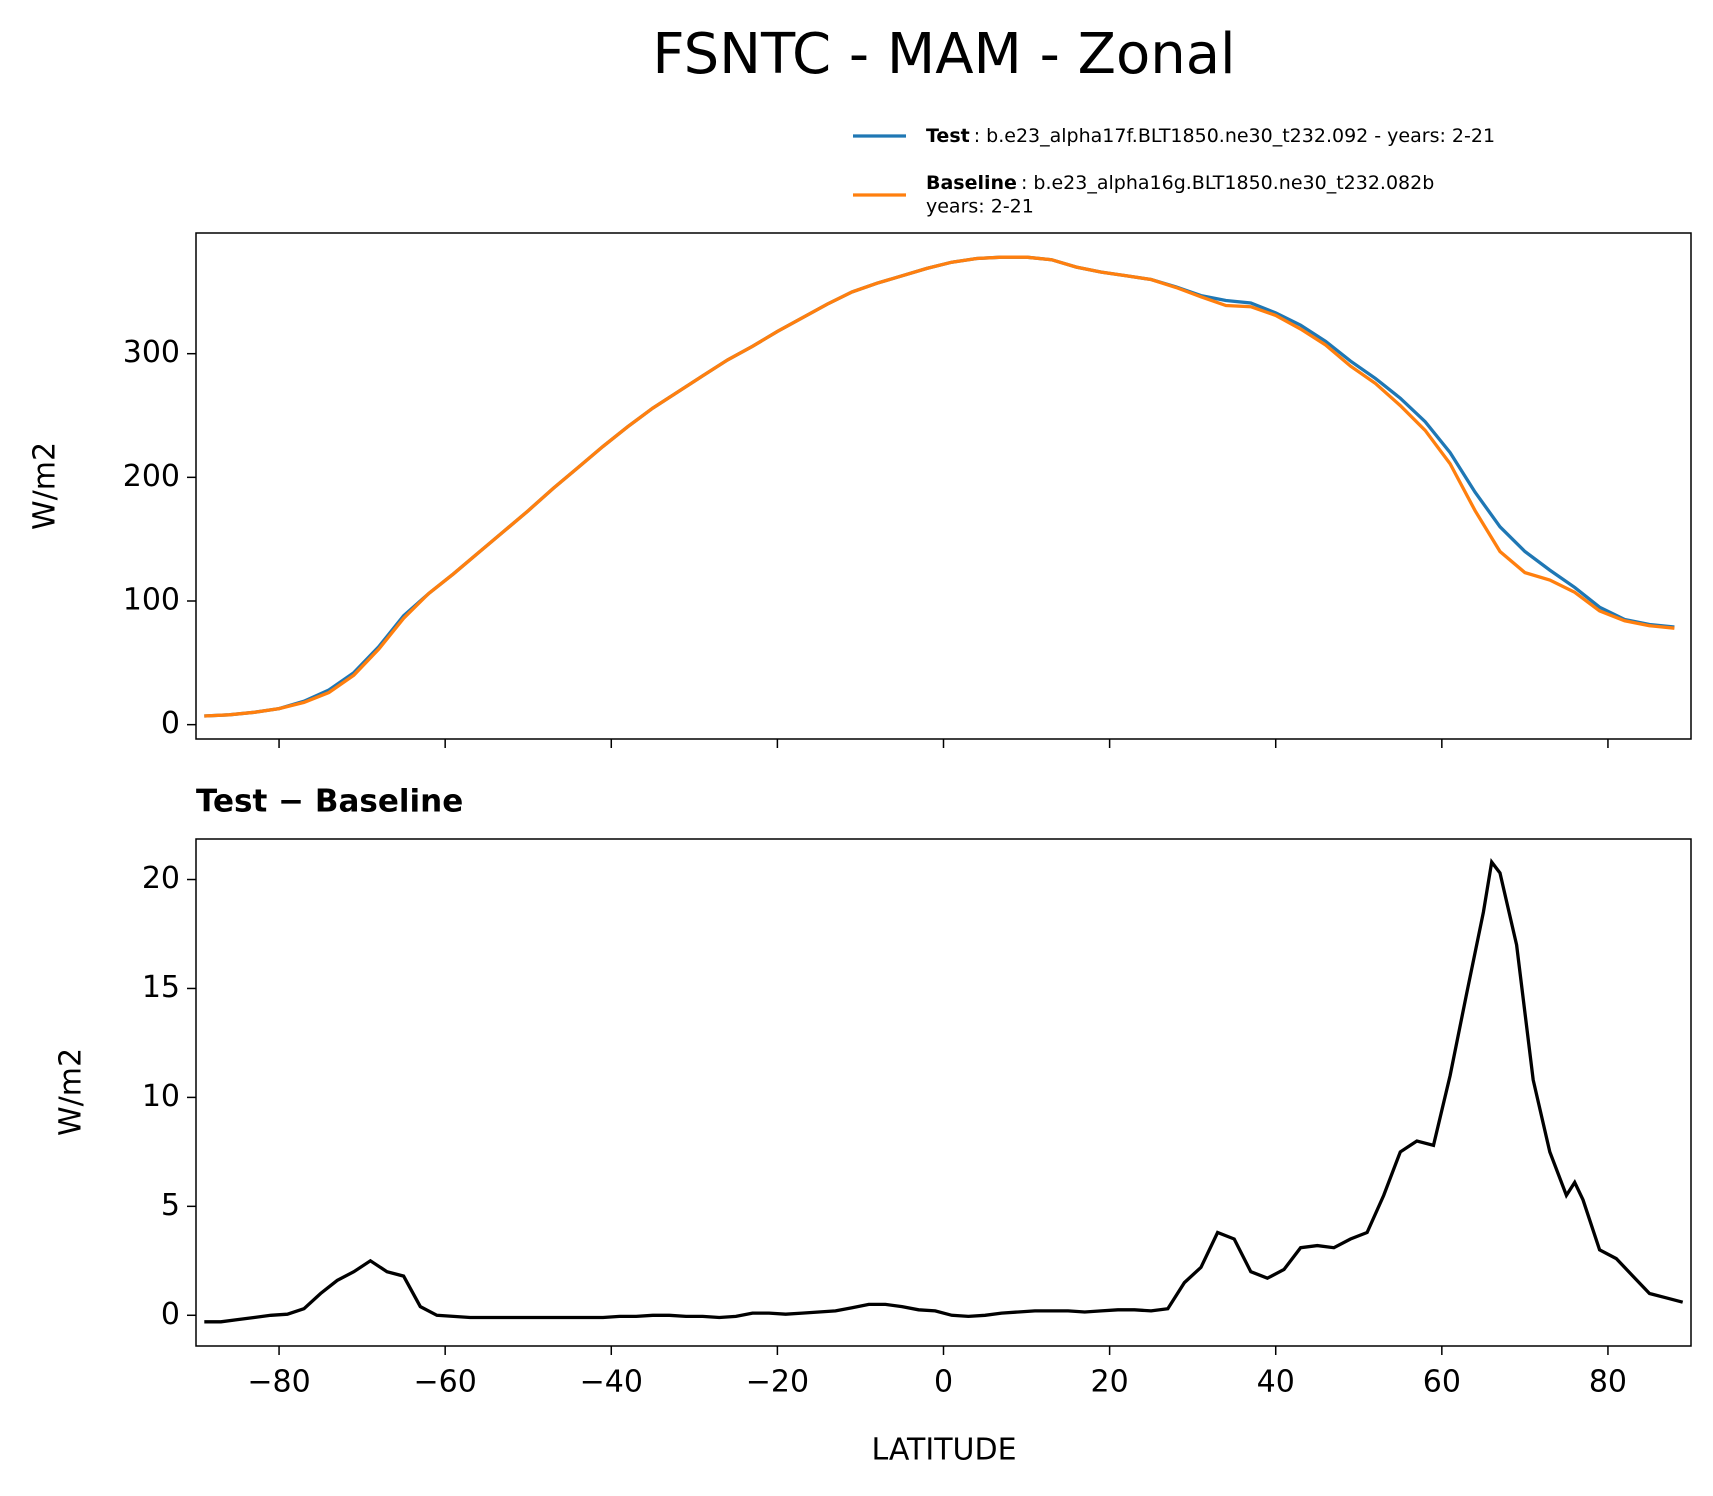 The width and height of the screenshot is (1713, 1496). Describe the element at coordinates (1227, 183) in the screenshot. I see `legend-description: : b.e23_alpha16g.BLT1850.ne30_t232.082b` at that location.